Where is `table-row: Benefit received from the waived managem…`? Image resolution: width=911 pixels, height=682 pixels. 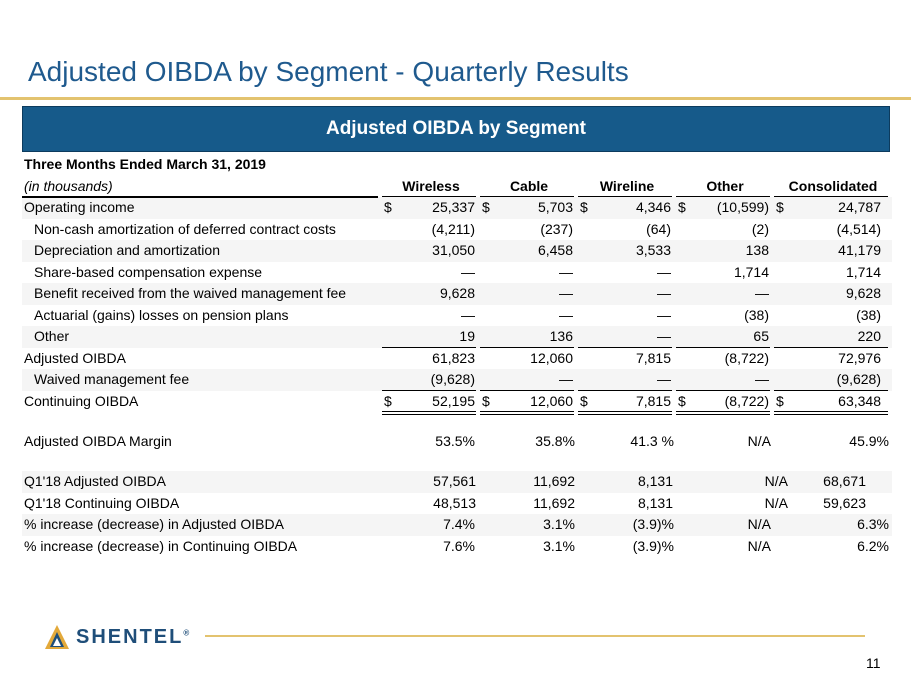 table-row: Benefit received from the waived managem… is located at coordinates (457, 294).